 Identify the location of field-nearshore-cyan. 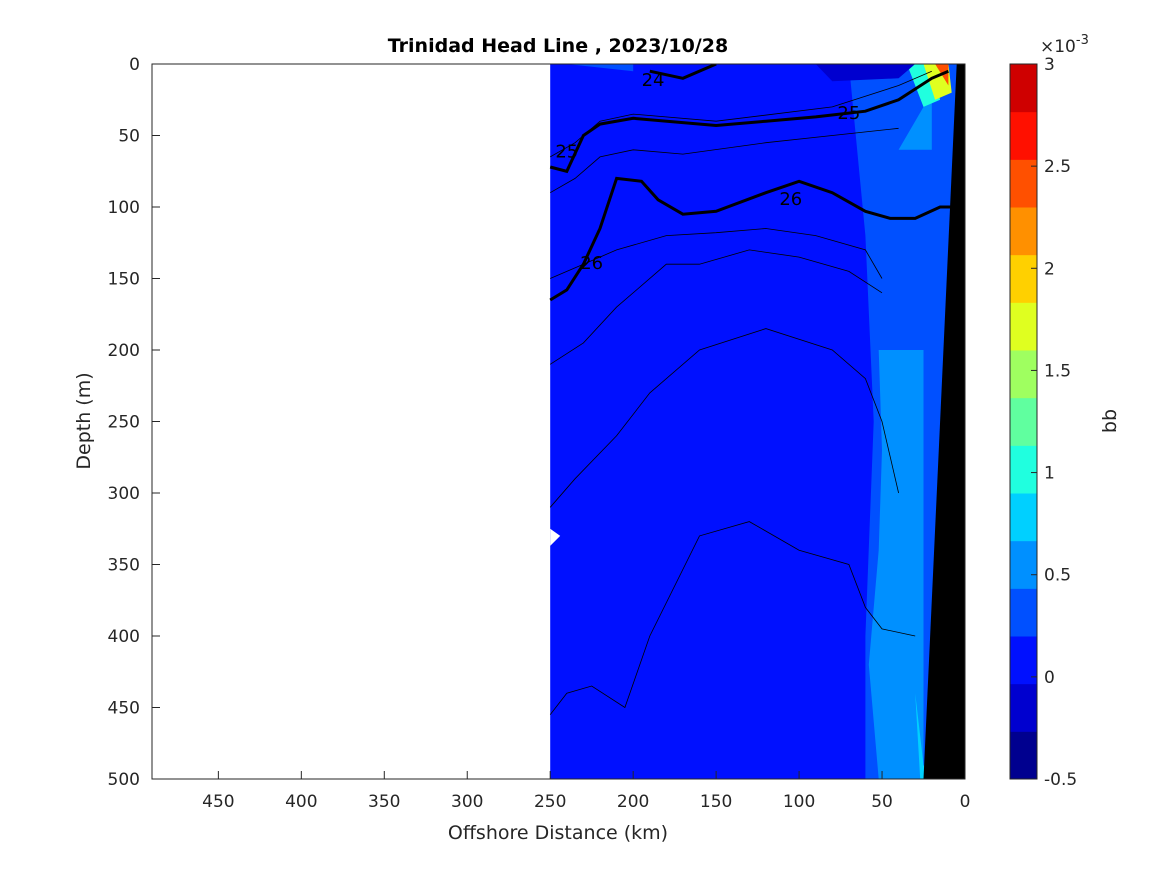
(922, 736).